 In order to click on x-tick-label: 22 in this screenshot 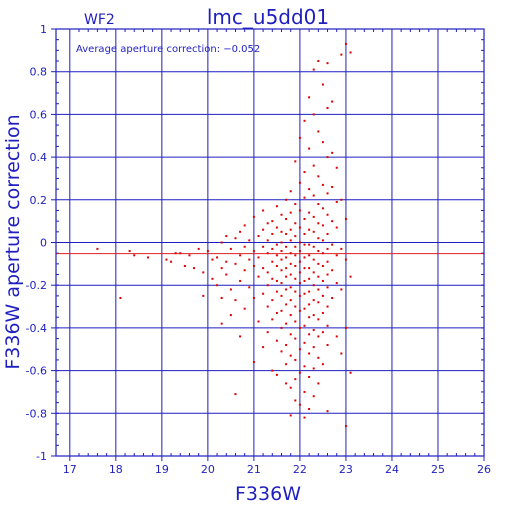, I will do `click(300, 469)`.